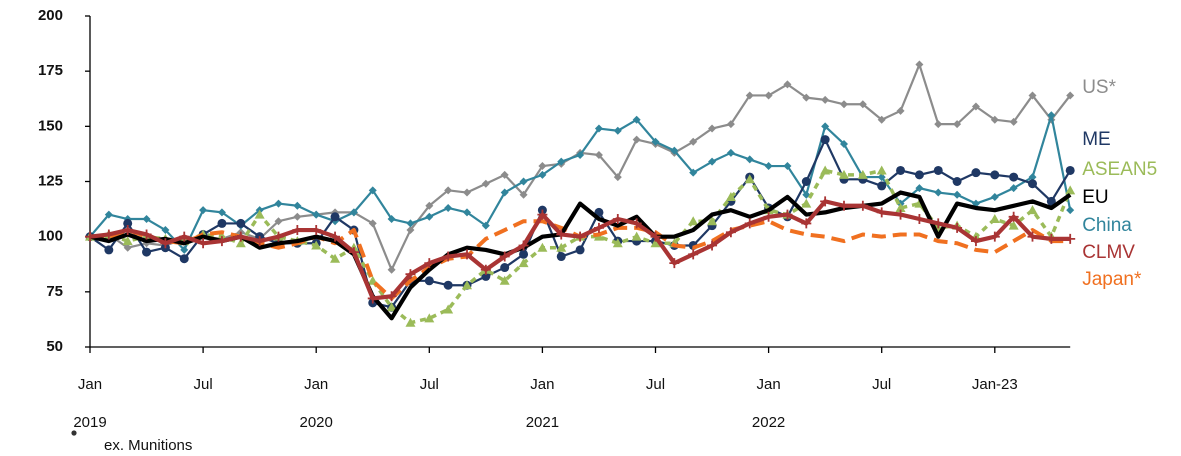 The image size is (1181, 456). Describe the element at coordinates (54, 346) in the screenshot. I see `y-tick-label: 50` at that location.